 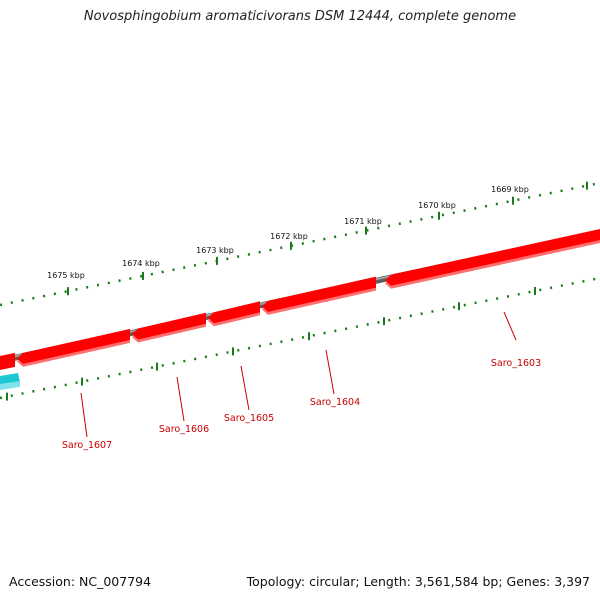 I want to click on gene-label: Saro_1607, so click(x=87, y=445).